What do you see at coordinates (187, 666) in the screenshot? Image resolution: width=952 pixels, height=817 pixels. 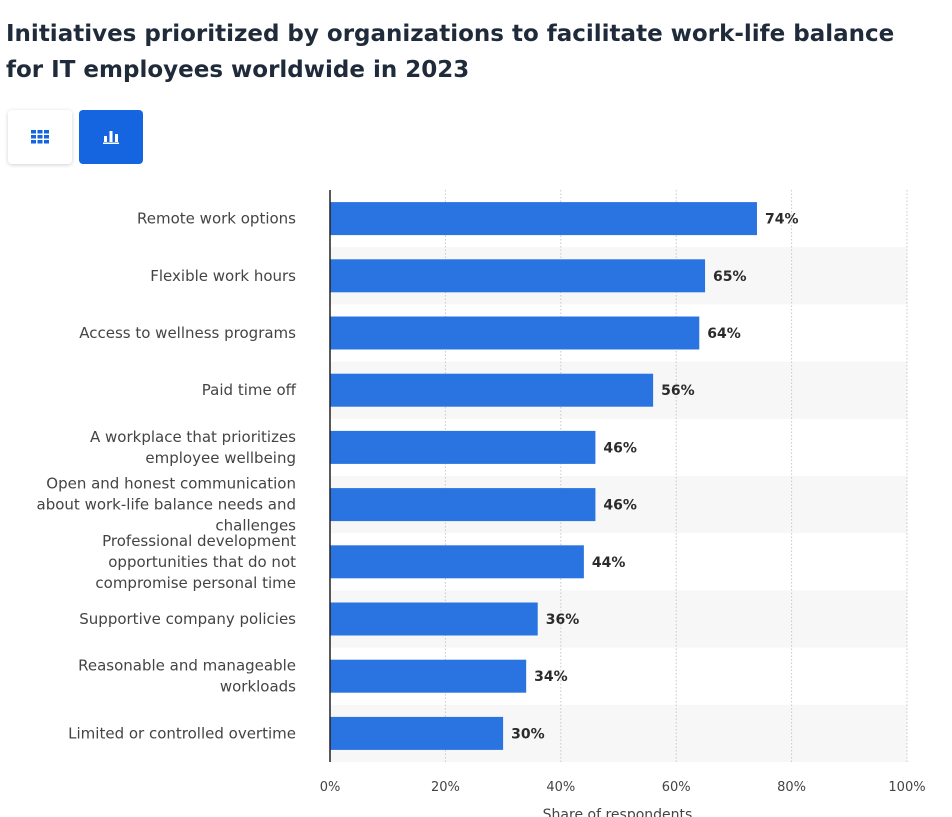 I see `category-label-line: Reasonable and manageable` at bounding box center [187, 666].